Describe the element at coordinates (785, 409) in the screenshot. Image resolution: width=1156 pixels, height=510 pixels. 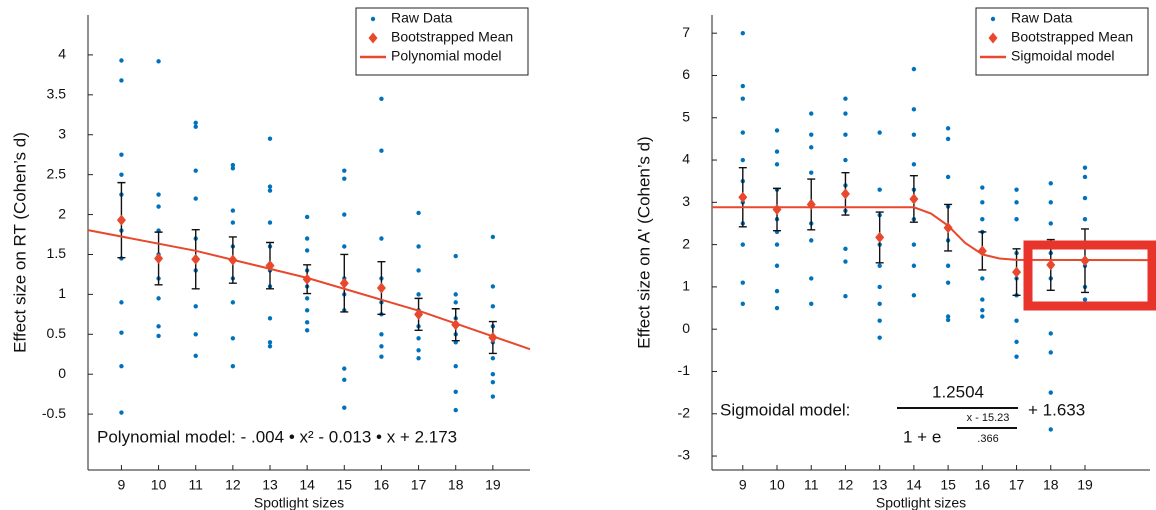
I see `equation-label: Sigmoidal model:` at that location.